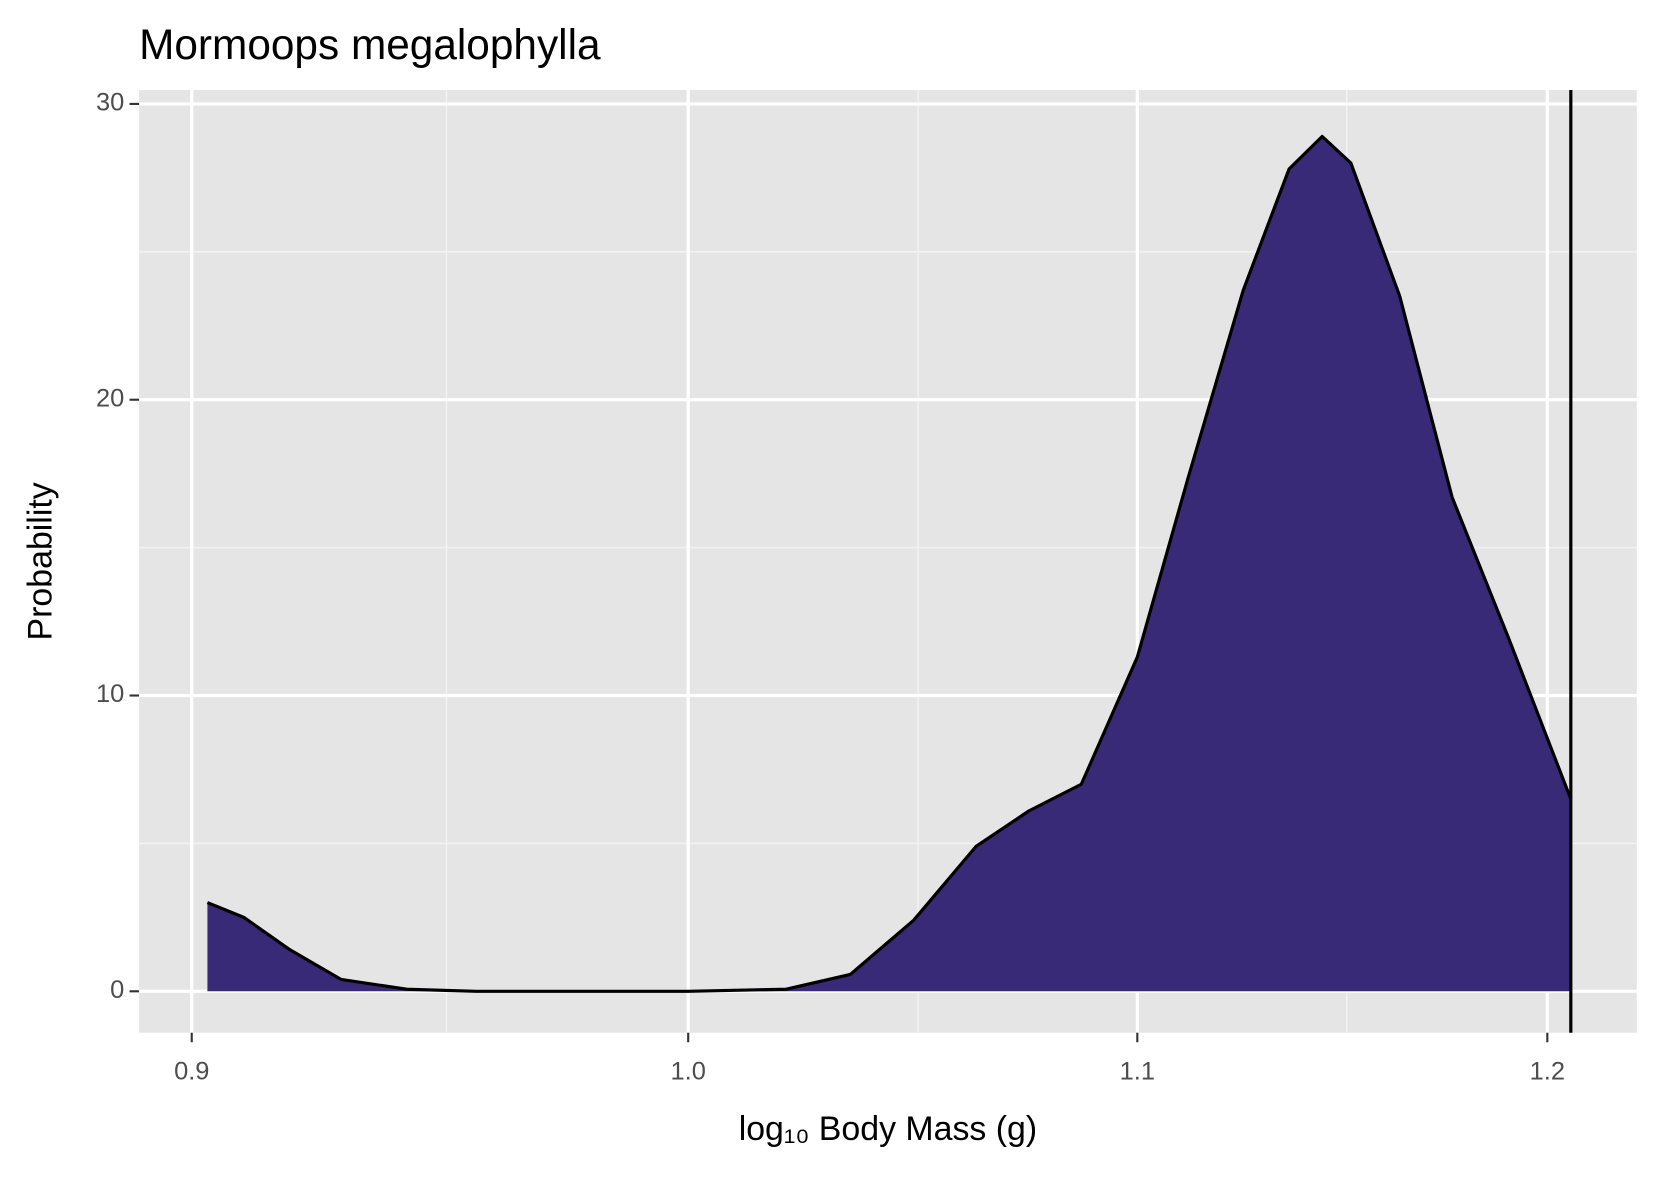 This screenshot has width=1653, height=1181. I want to click on y-tick-label: 20, so click(110, 398).